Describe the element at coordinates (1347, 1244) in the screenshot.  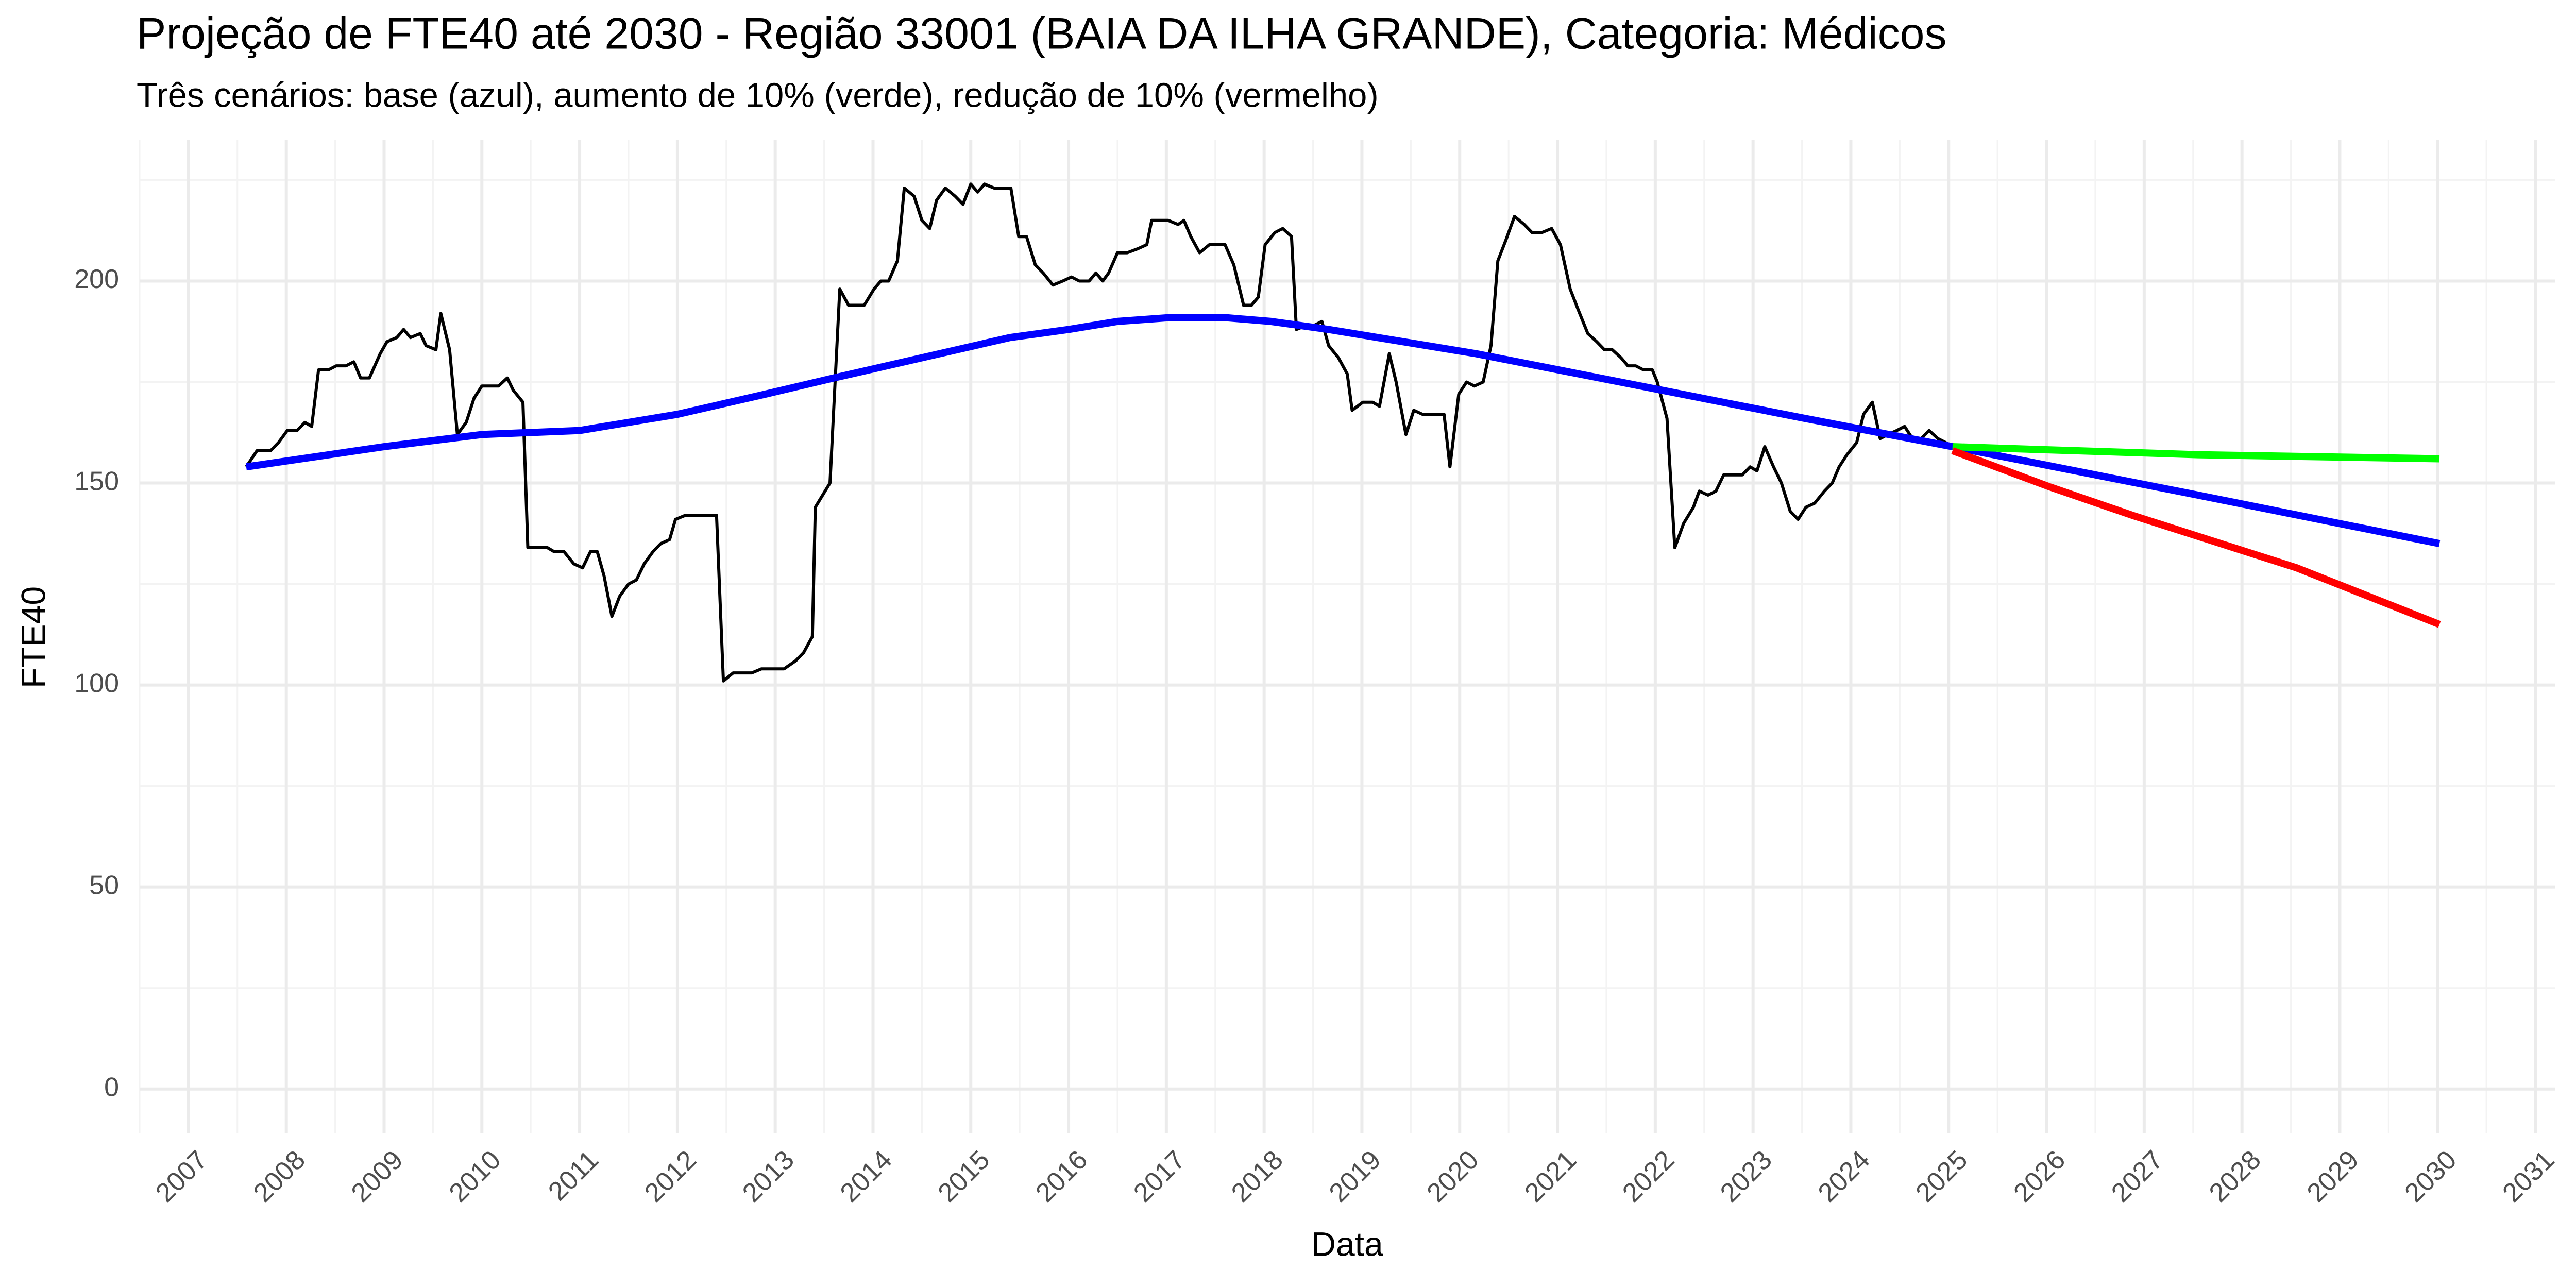
I see `x-axis-label: Data` at that location.